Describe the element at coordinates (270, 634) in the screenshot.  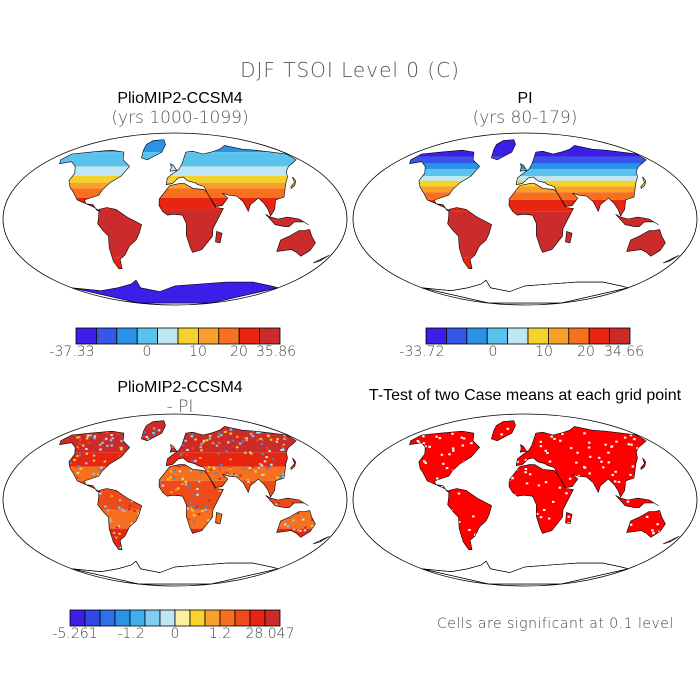
I see `tick-label: 28.047` at that location.